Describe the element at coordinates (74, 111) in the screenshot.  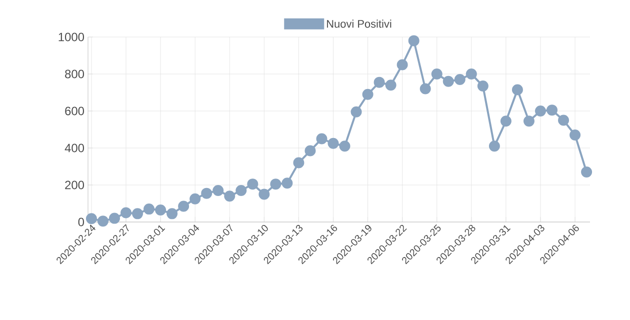
I see `y-tick-label: 600` at that location.